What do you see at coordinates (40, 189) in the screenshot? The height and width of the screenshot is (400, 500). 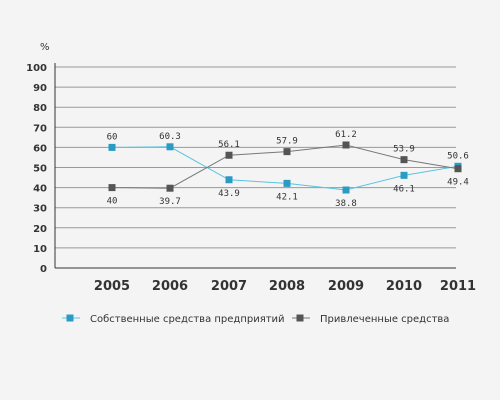 I see `y-tick-label: 40` at bounding box center [40, 189].